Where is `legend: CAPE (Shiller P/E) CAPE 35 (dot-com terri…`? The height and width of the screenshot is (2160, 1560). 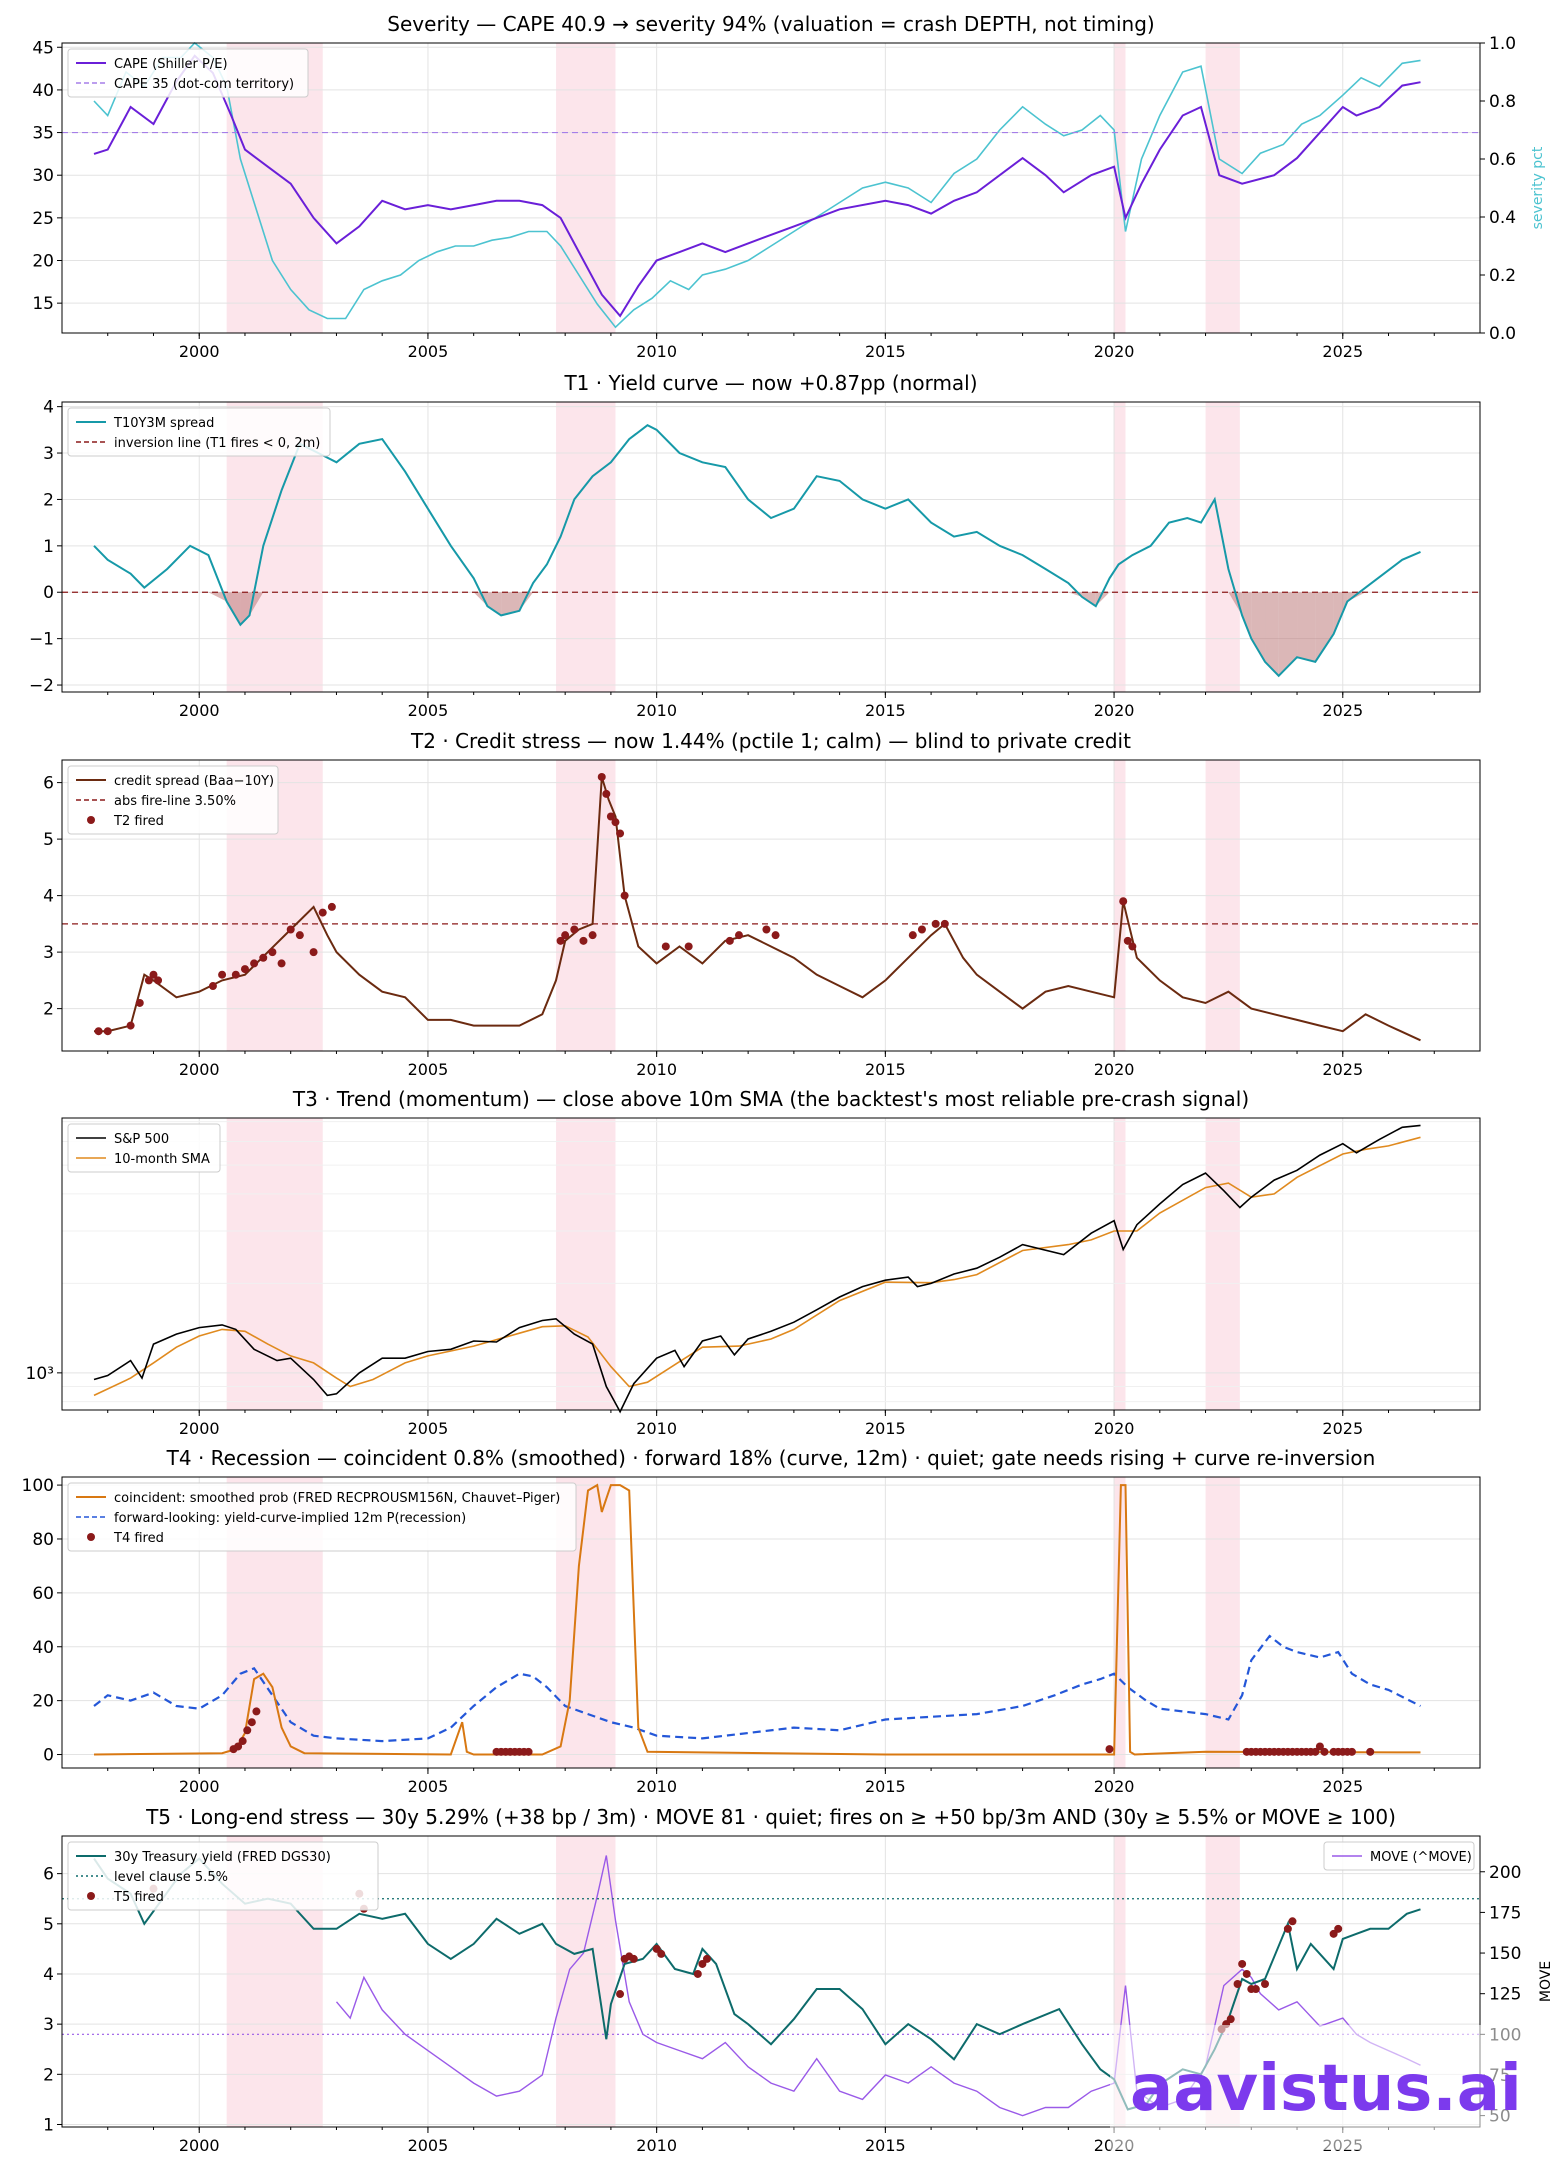
legend: CAPE (Shiller P/E) CAPE 35 (dot-com terri… is located at coordinates (188, 73).